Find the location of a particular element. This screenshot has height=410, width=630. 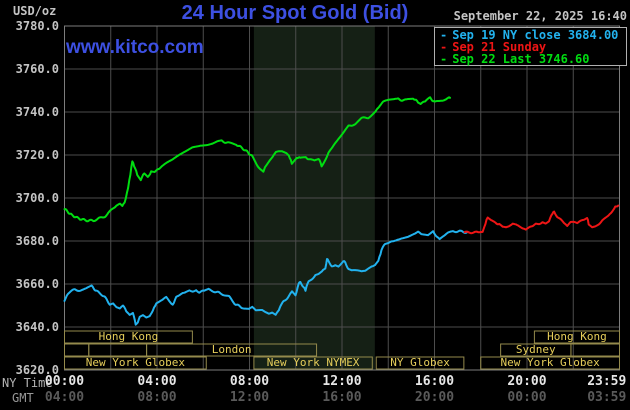

y-axis-tick-label: 3640.0 is located at coordinates (37, 327).